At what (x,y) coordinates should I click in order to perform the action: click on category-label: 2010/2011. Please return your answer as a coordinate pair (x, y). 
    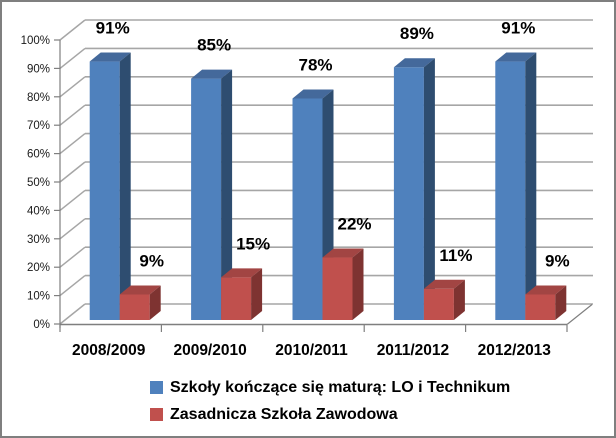
    Looking at the image, I should click on (311, 350).